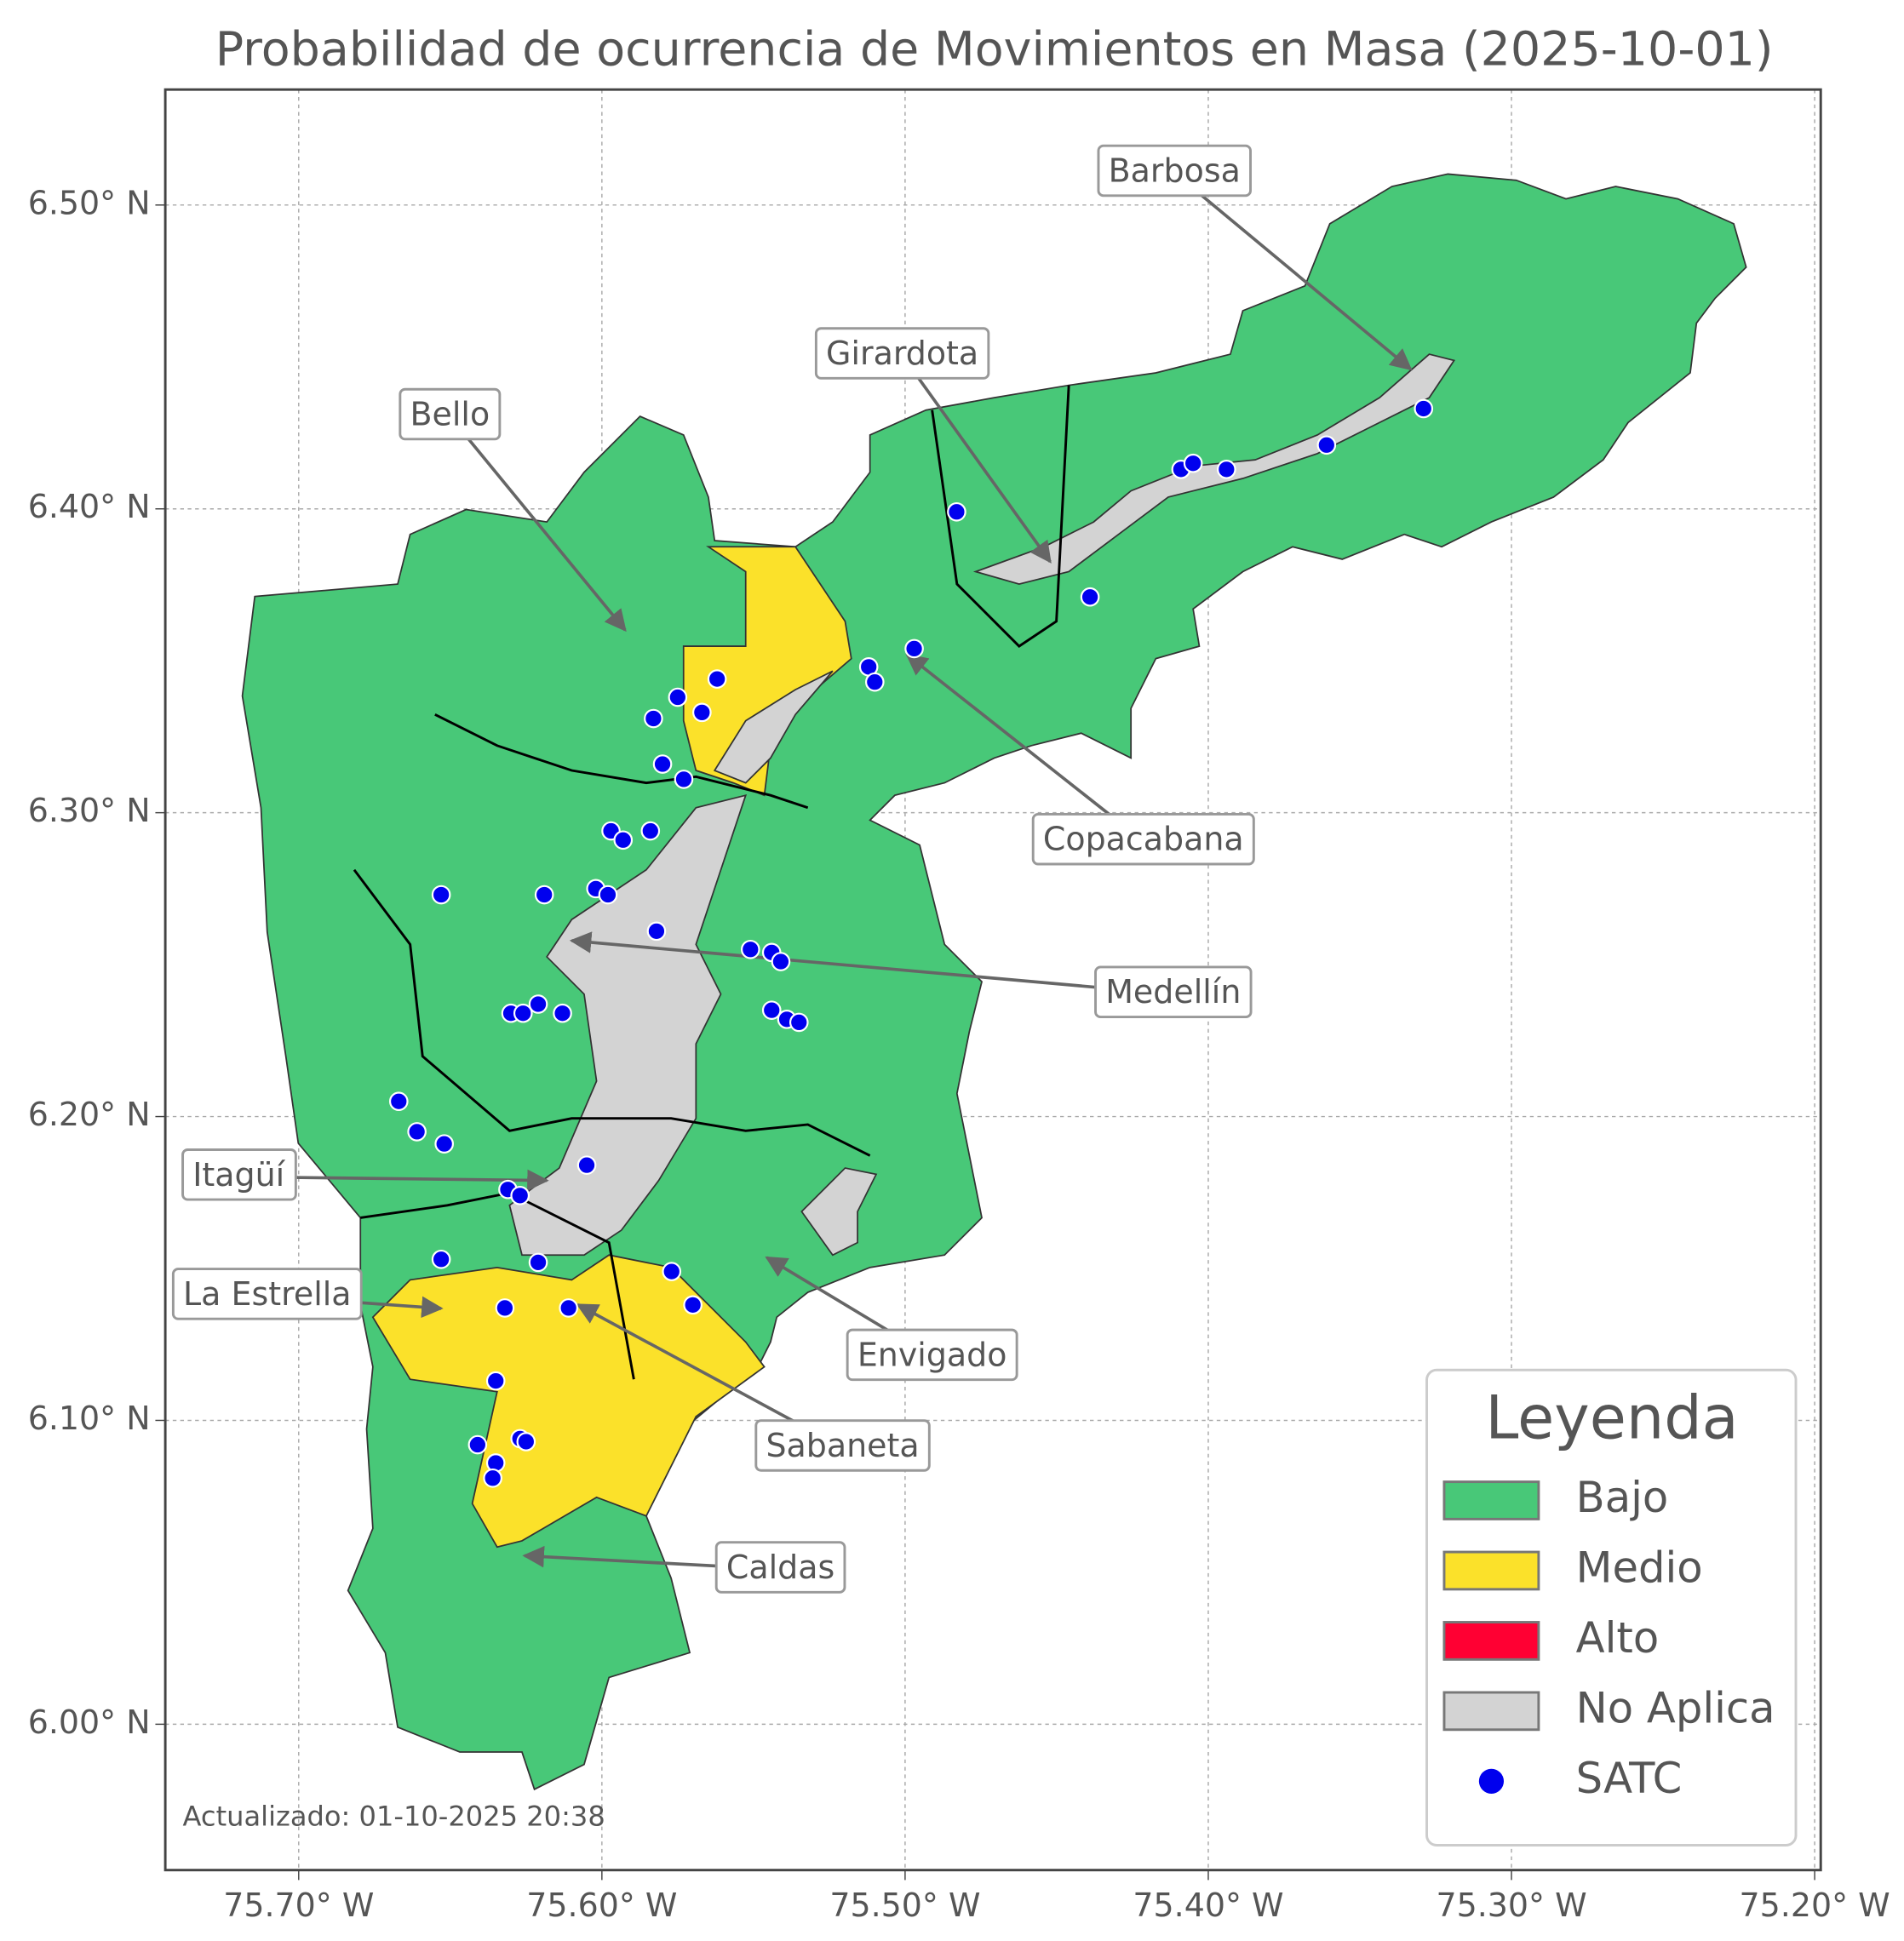 The image size is (1904, 1941). I want to click on y-tick-label: 6.50° N, so click(89, 202).